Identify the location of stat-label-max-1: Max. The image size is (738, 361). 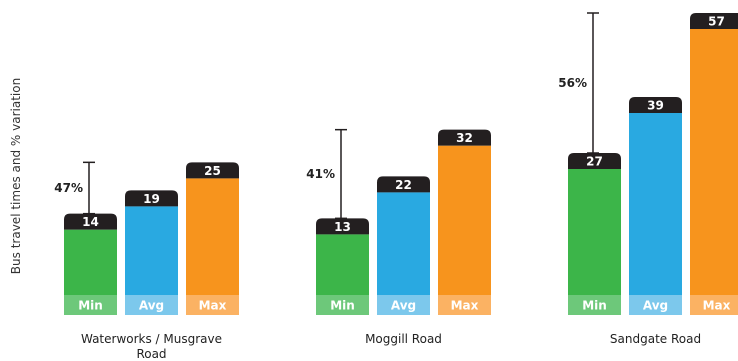
(213, 306).